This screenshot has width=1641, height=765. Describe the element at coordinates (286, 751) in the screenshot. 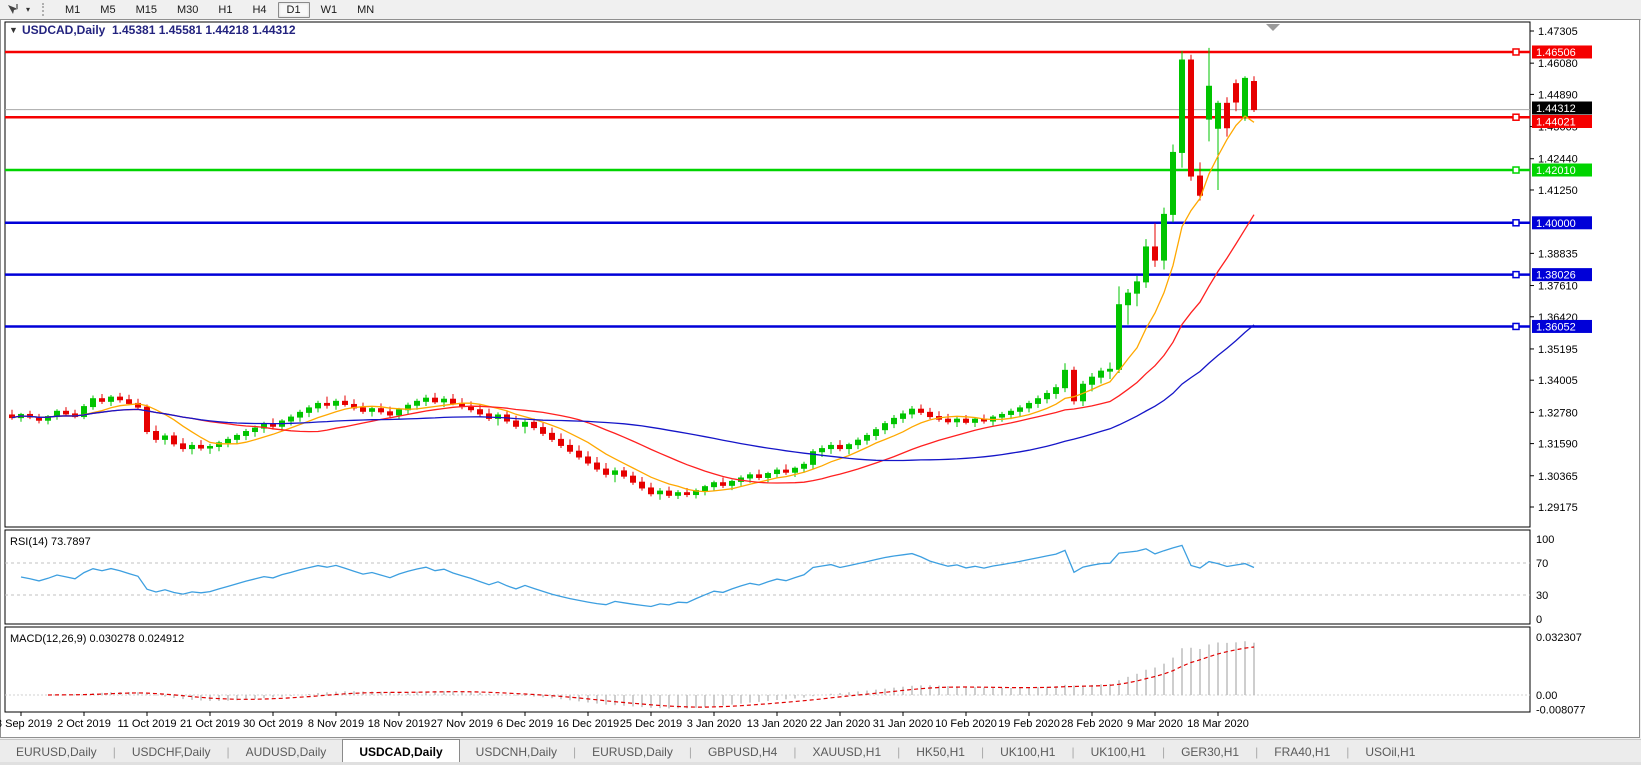

I see `chart-tab-AUDUSD-Daily: AUDUSD,Daily` at that location.